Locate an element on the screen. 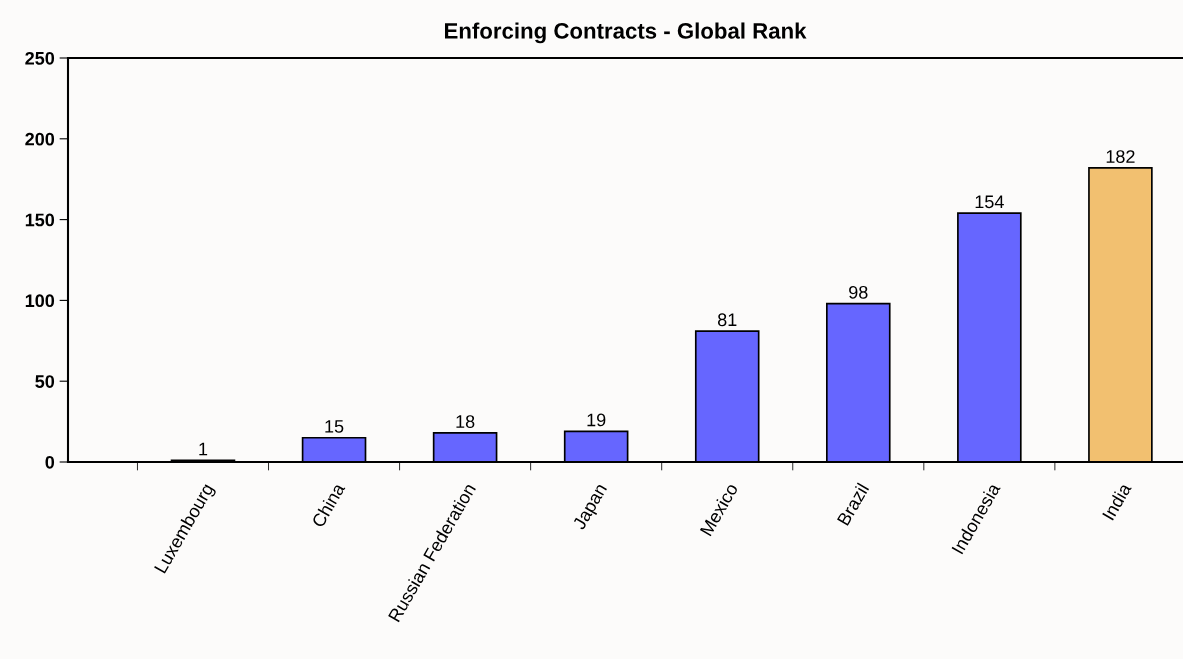 Image resolution: width=1183 pixels, height=659 pixels. data-label: 15 is located at coordinates (334, 426).